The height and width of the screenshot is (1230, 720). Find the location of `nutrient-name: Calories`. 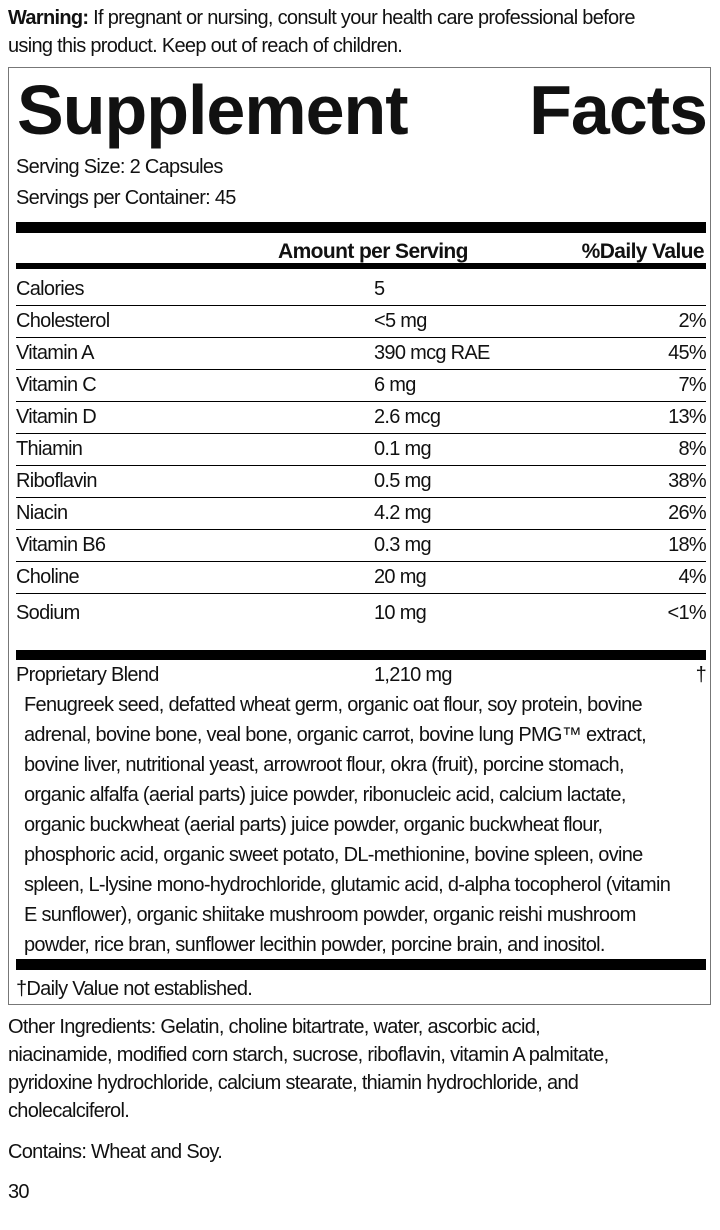

nutrient-name: Calories is located at coordinates (50, 289).